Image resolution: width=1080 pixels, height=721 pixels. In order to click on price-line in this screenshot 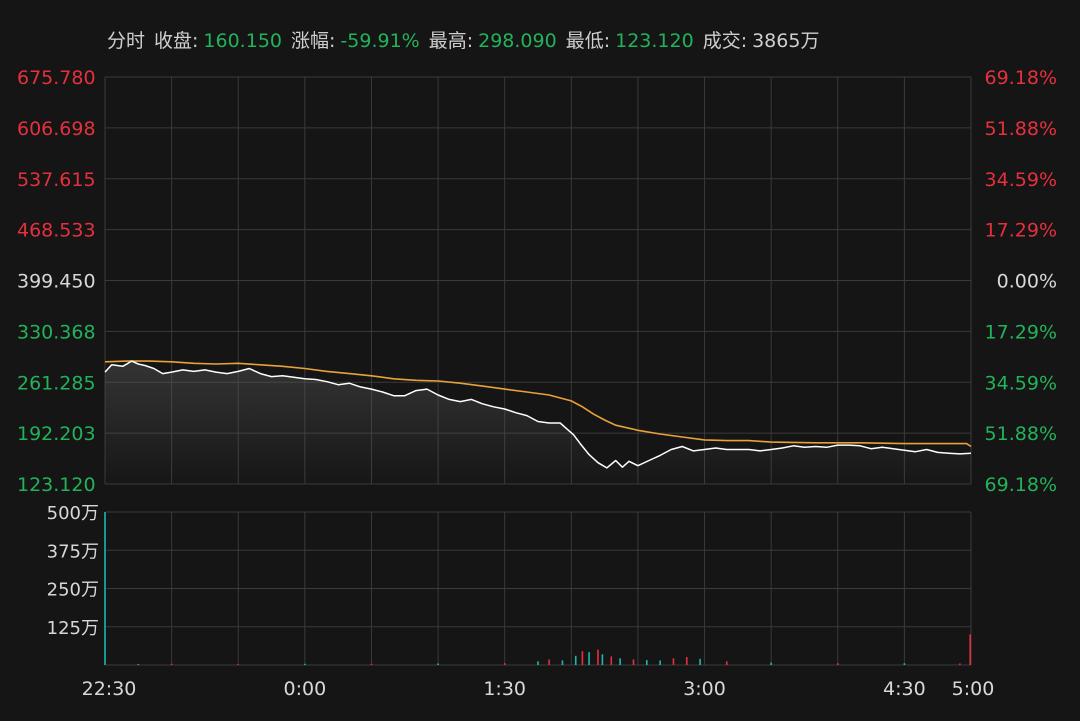, I will do `click(538, 414)`.